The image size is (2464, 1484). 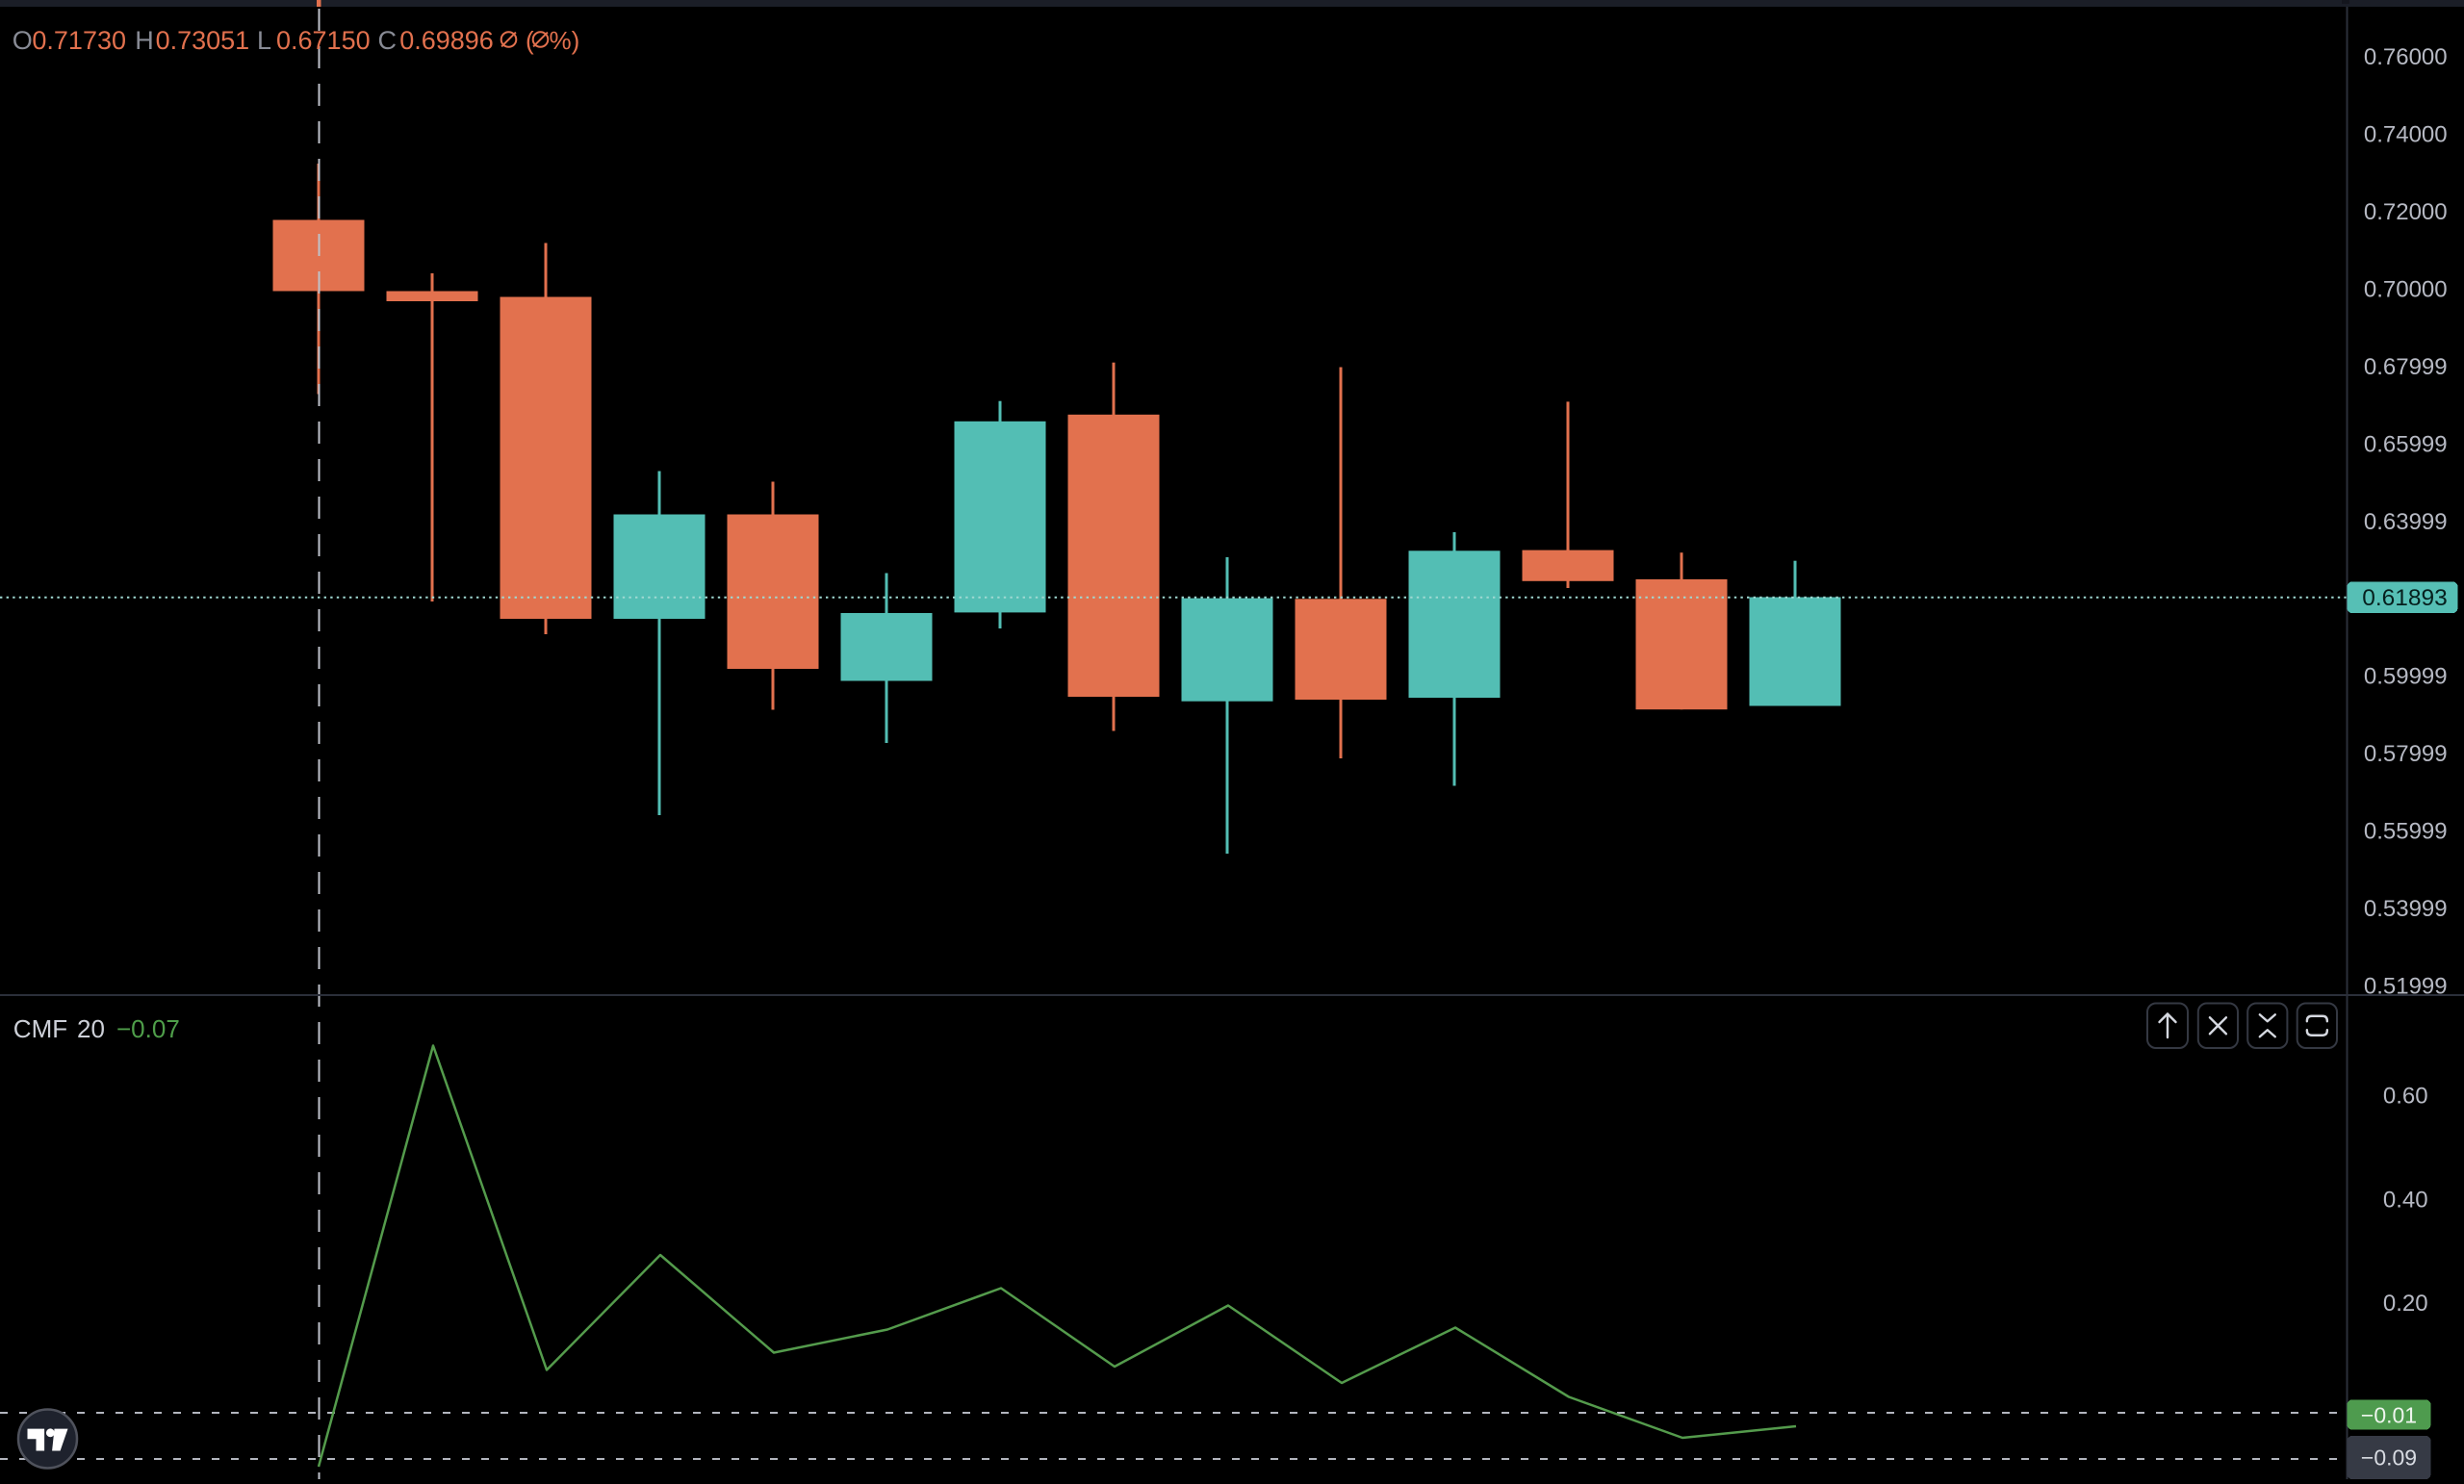 What do you see at coordinates (2406, 445) in the screenshot?
I see `svg-text: 0.65999` at bounding box center [2406, 445].